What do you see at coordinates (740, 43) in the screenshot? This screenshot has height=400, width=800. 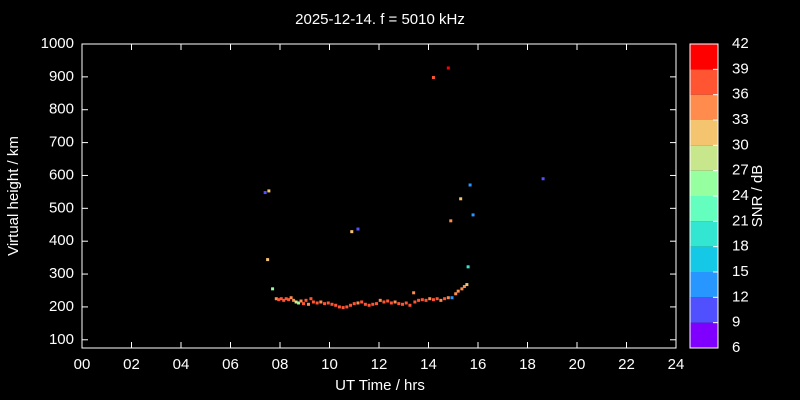 I see `colorbar-tick-label: 42` at bounding box center [740, 43].